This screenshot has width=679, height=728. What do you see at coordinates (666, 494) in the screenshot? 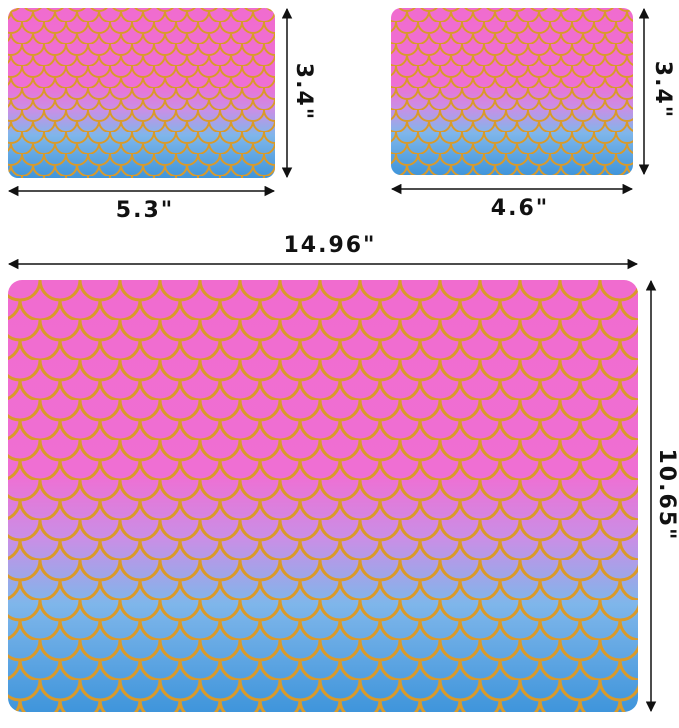
I see `height-label: 10.65"` at bounding box center [666, 494].